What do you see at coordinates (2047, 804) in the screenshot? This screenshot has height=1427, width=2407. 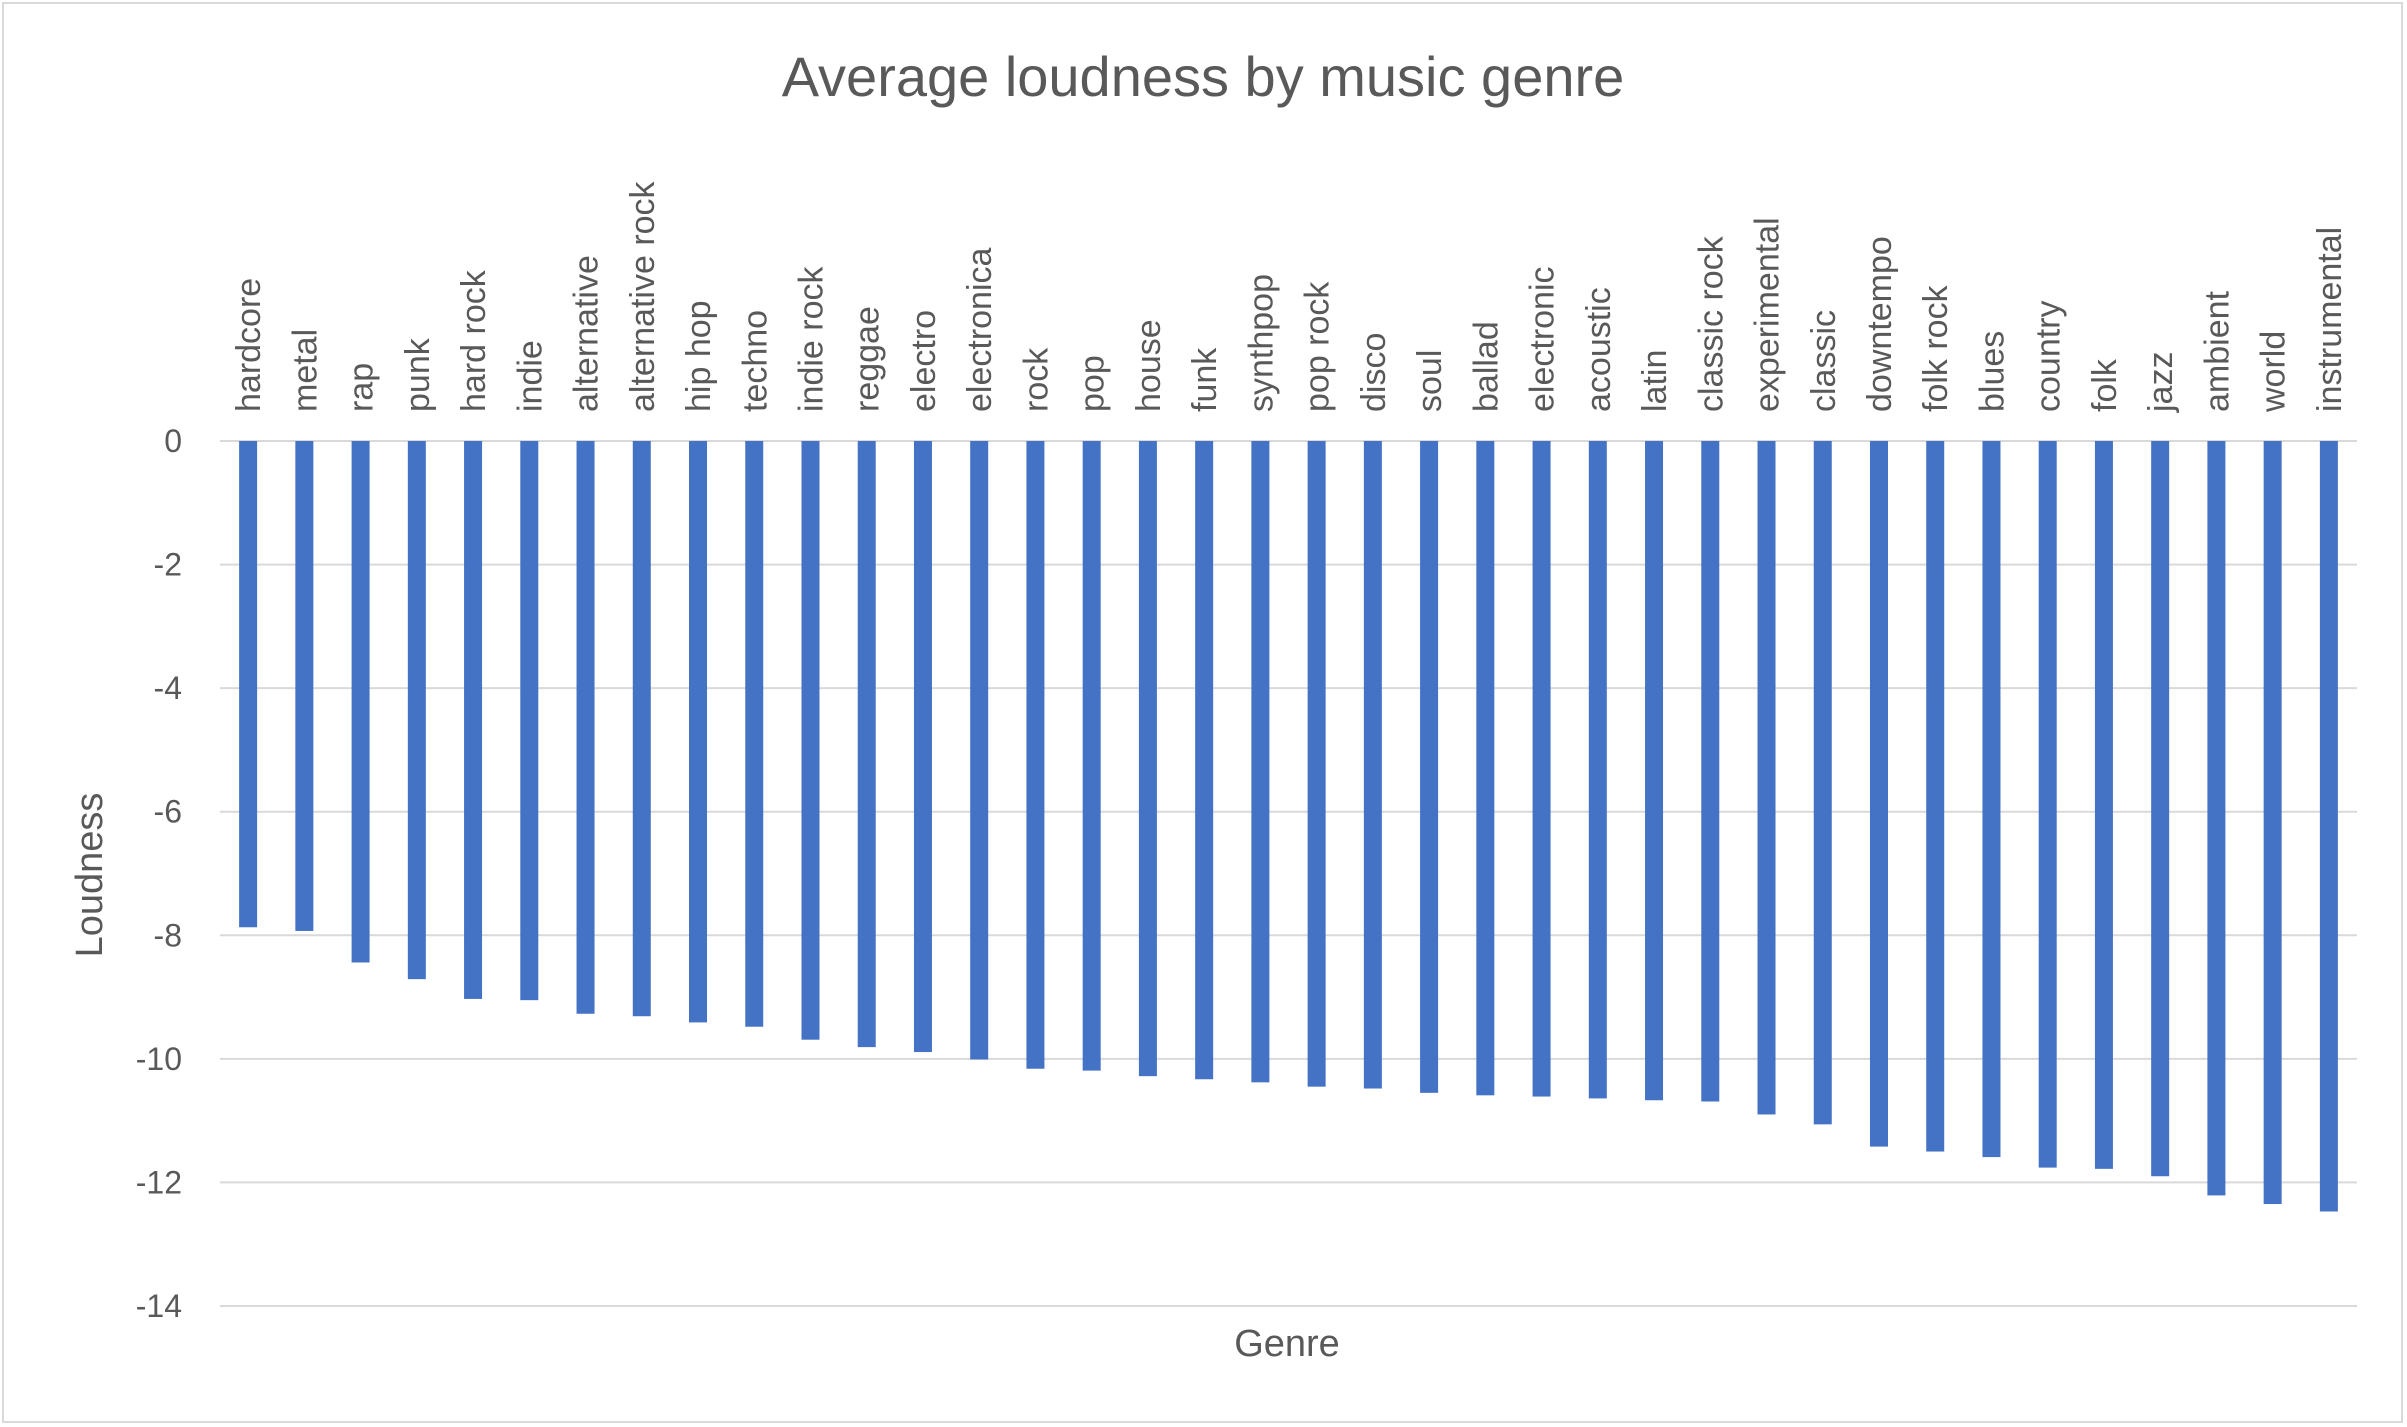 I see `bar-country` at bounding box center [2047, 804].